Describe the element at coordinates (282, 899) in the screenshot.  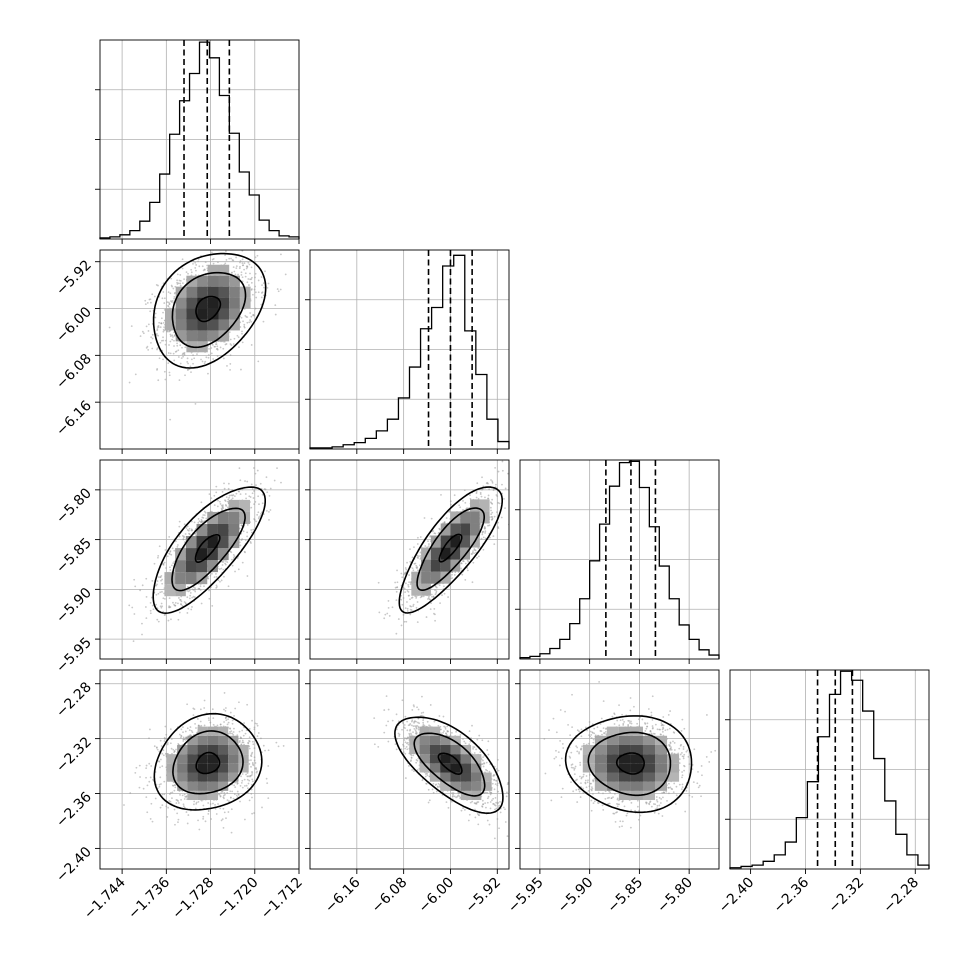
I see `x-tick-label: −1.712` at that location.